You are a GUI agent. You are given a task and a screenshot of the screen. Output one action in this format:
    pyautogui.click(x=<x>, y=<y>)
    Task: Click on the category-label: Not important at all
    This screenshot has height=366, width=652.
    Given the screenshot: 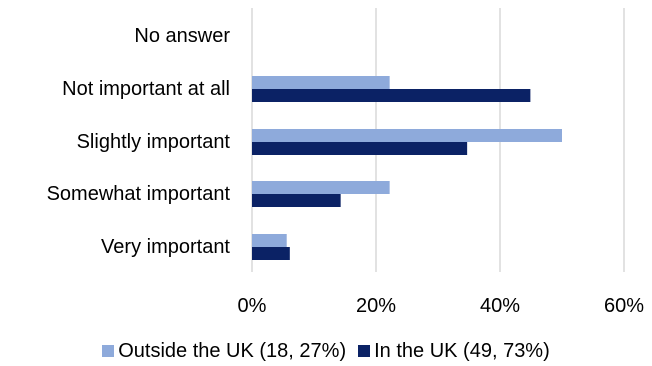 What is the action you would take?
    pyautogui.click(x=146, y=89)
    